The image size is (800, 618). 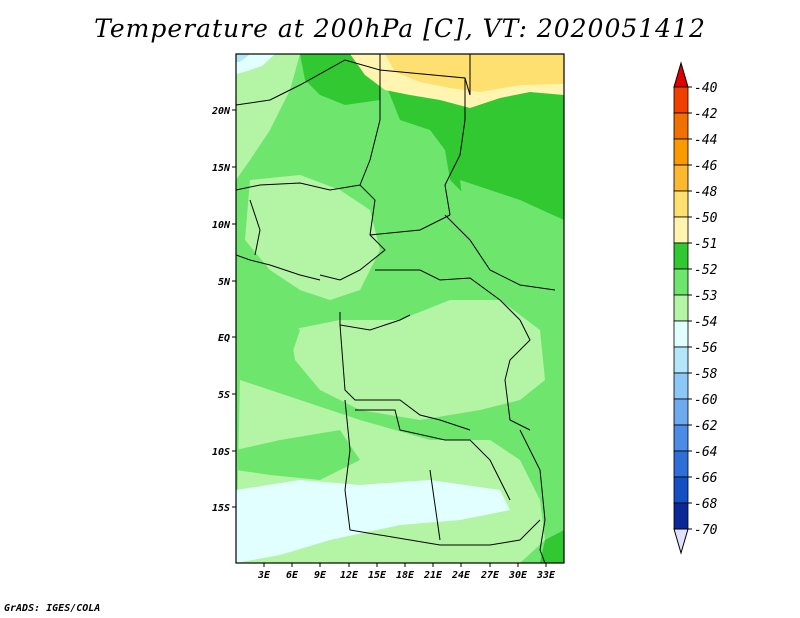 I want to click on colorbar-label: -66, so click(x=706, y=478).